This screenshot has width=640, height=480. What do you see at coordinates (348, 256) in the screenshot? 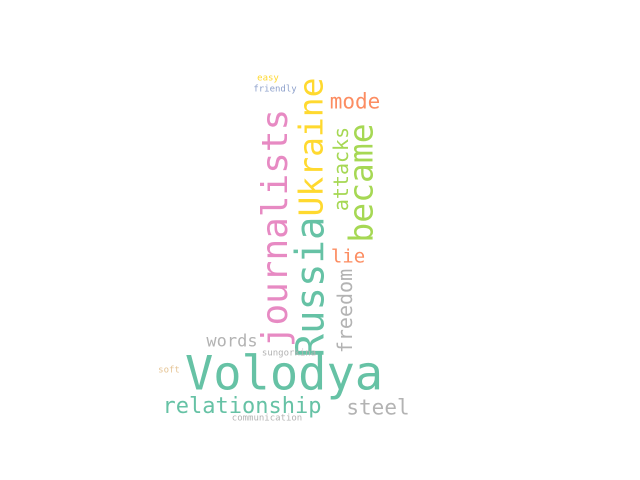
I see `word-lie: lie` at bounding box center [348, 256].